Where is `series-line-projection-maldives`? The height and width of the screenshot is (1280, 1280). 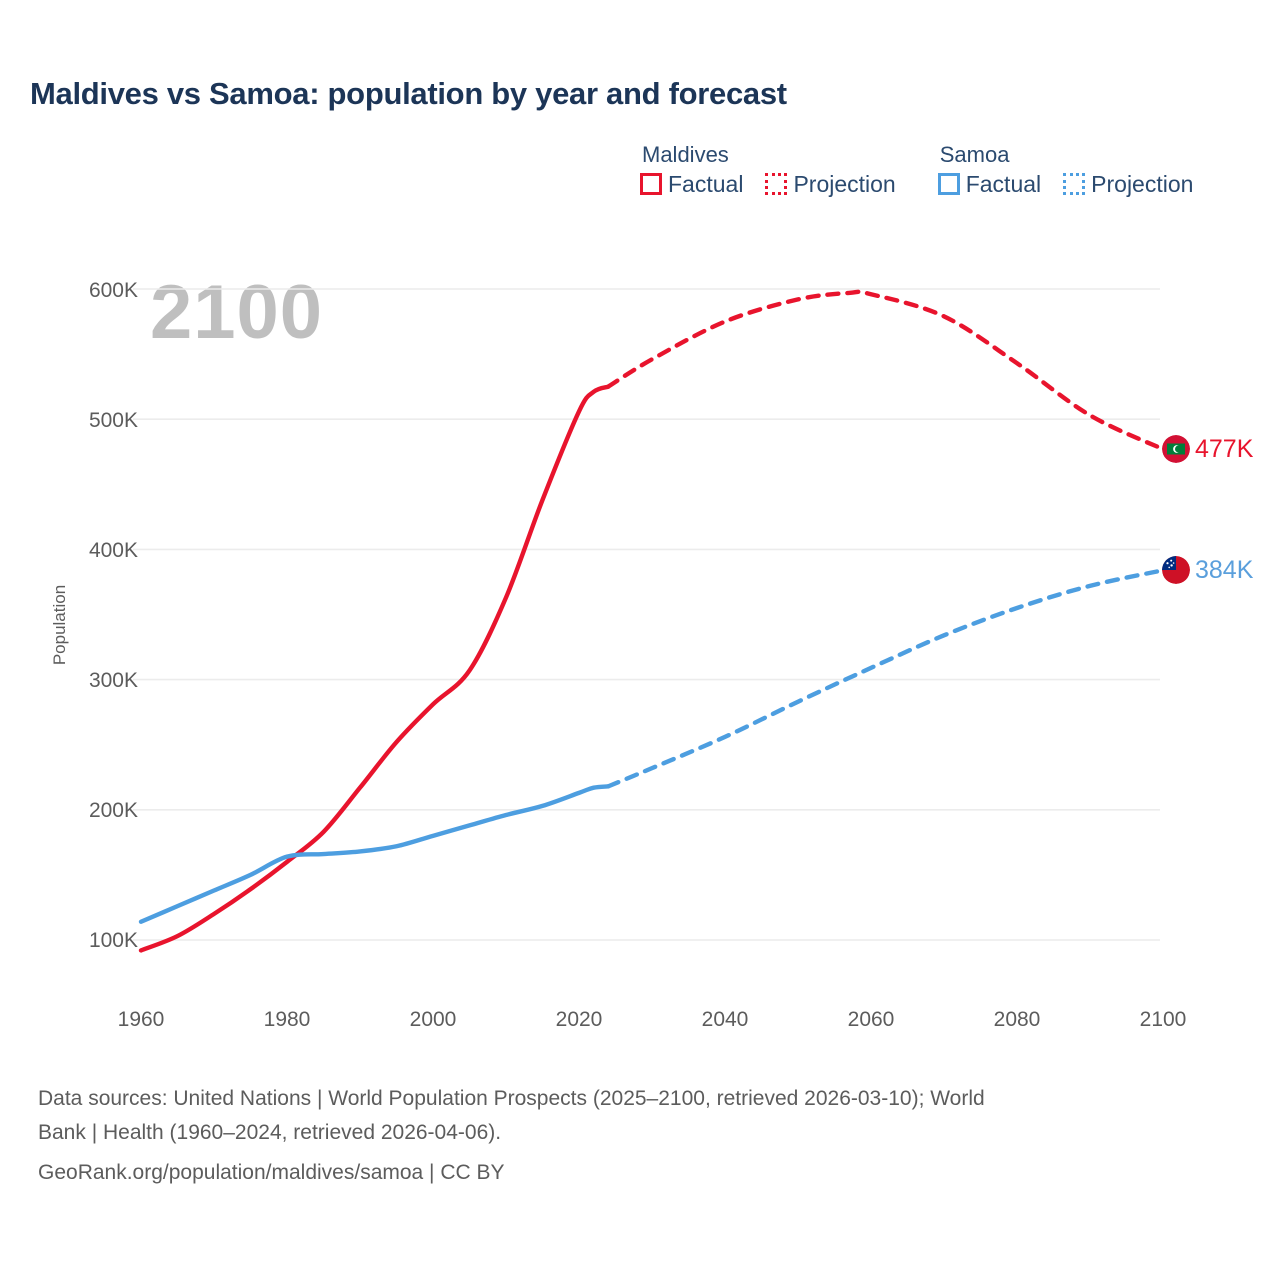
series-line-projection-maldives is located at coordinates (886, 370).